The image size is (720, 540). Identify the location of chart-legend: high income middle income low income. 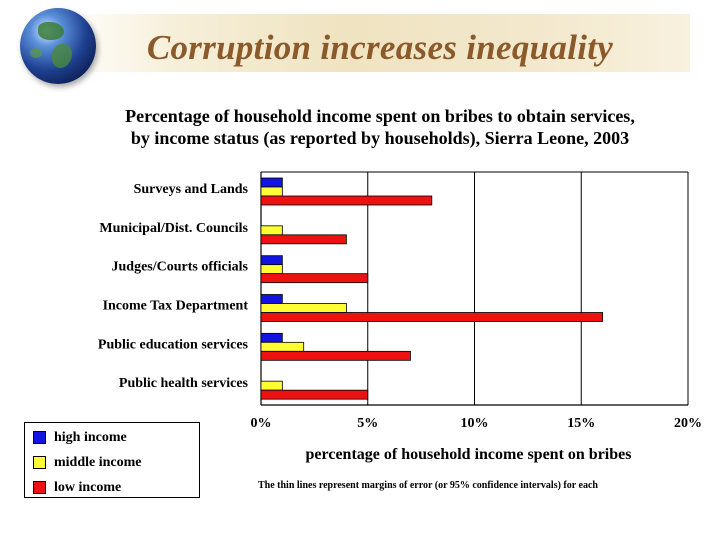
(112, 460).